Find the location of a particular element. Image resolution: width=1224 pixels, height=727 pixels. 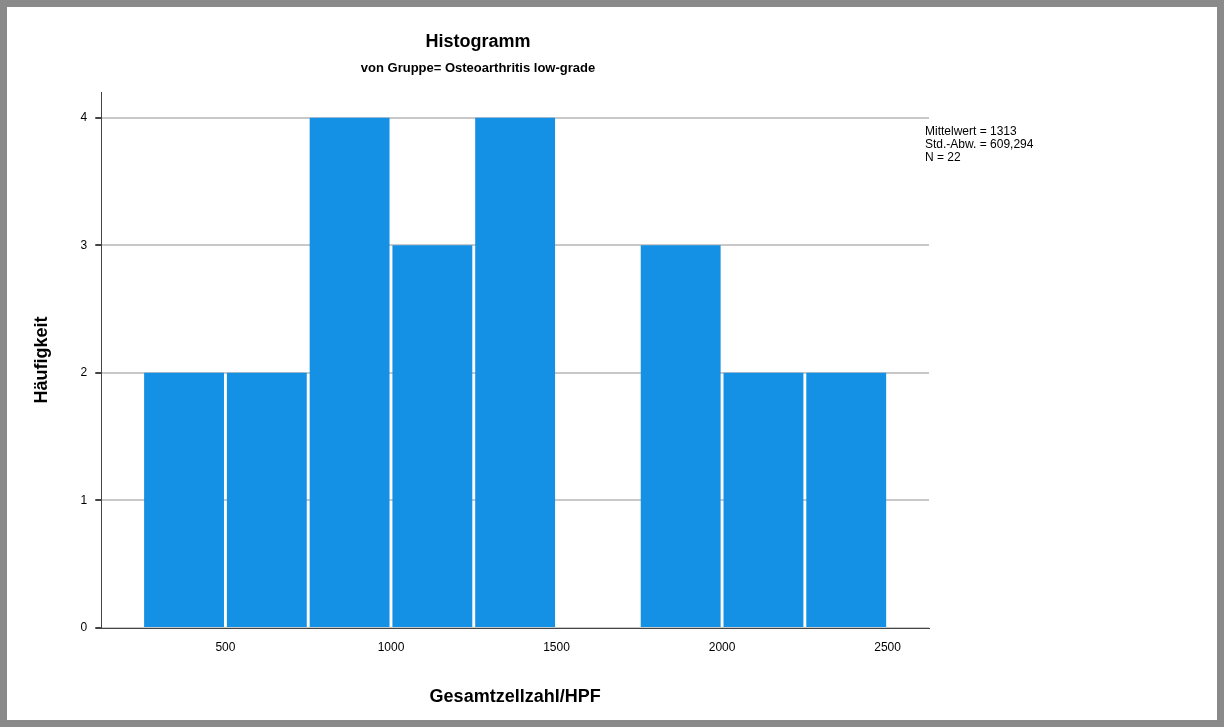

chart-title: Histogramm is located at coordinates (478, 40).